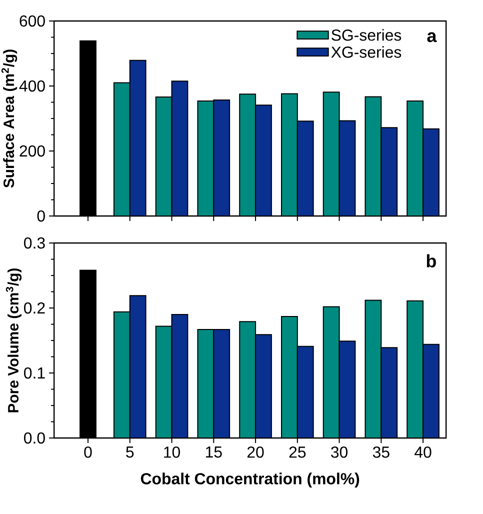 This screenshot has height=514, width=483. Describe the element at coordinates (34, 243) in the screenshot. I see `y-tick-label: 0.3` at that location.